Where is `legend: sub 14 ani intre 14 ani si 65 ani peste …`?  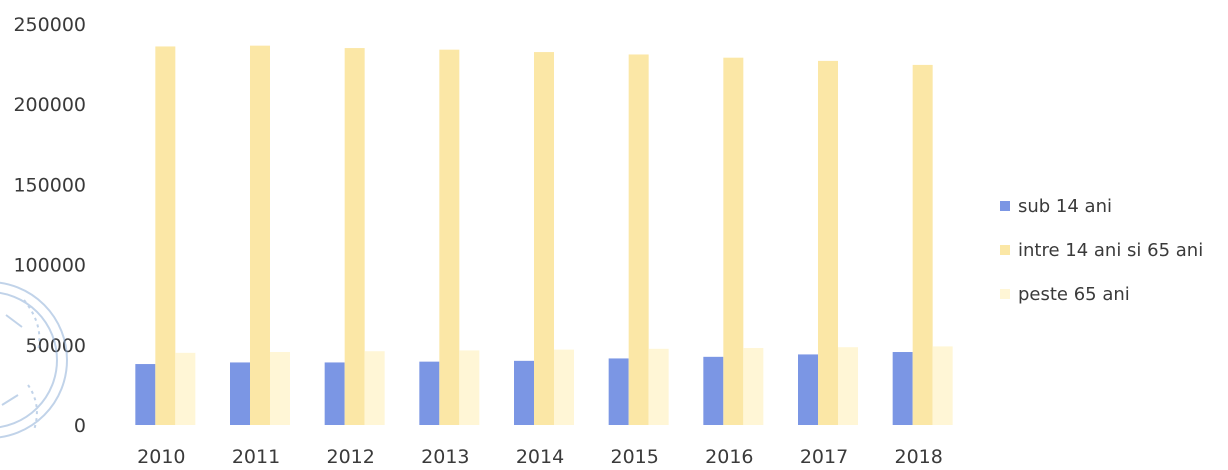 legend: sub 14 ani intre 14 ani si 65 ani peste … is located at coordinates (1101, 250).